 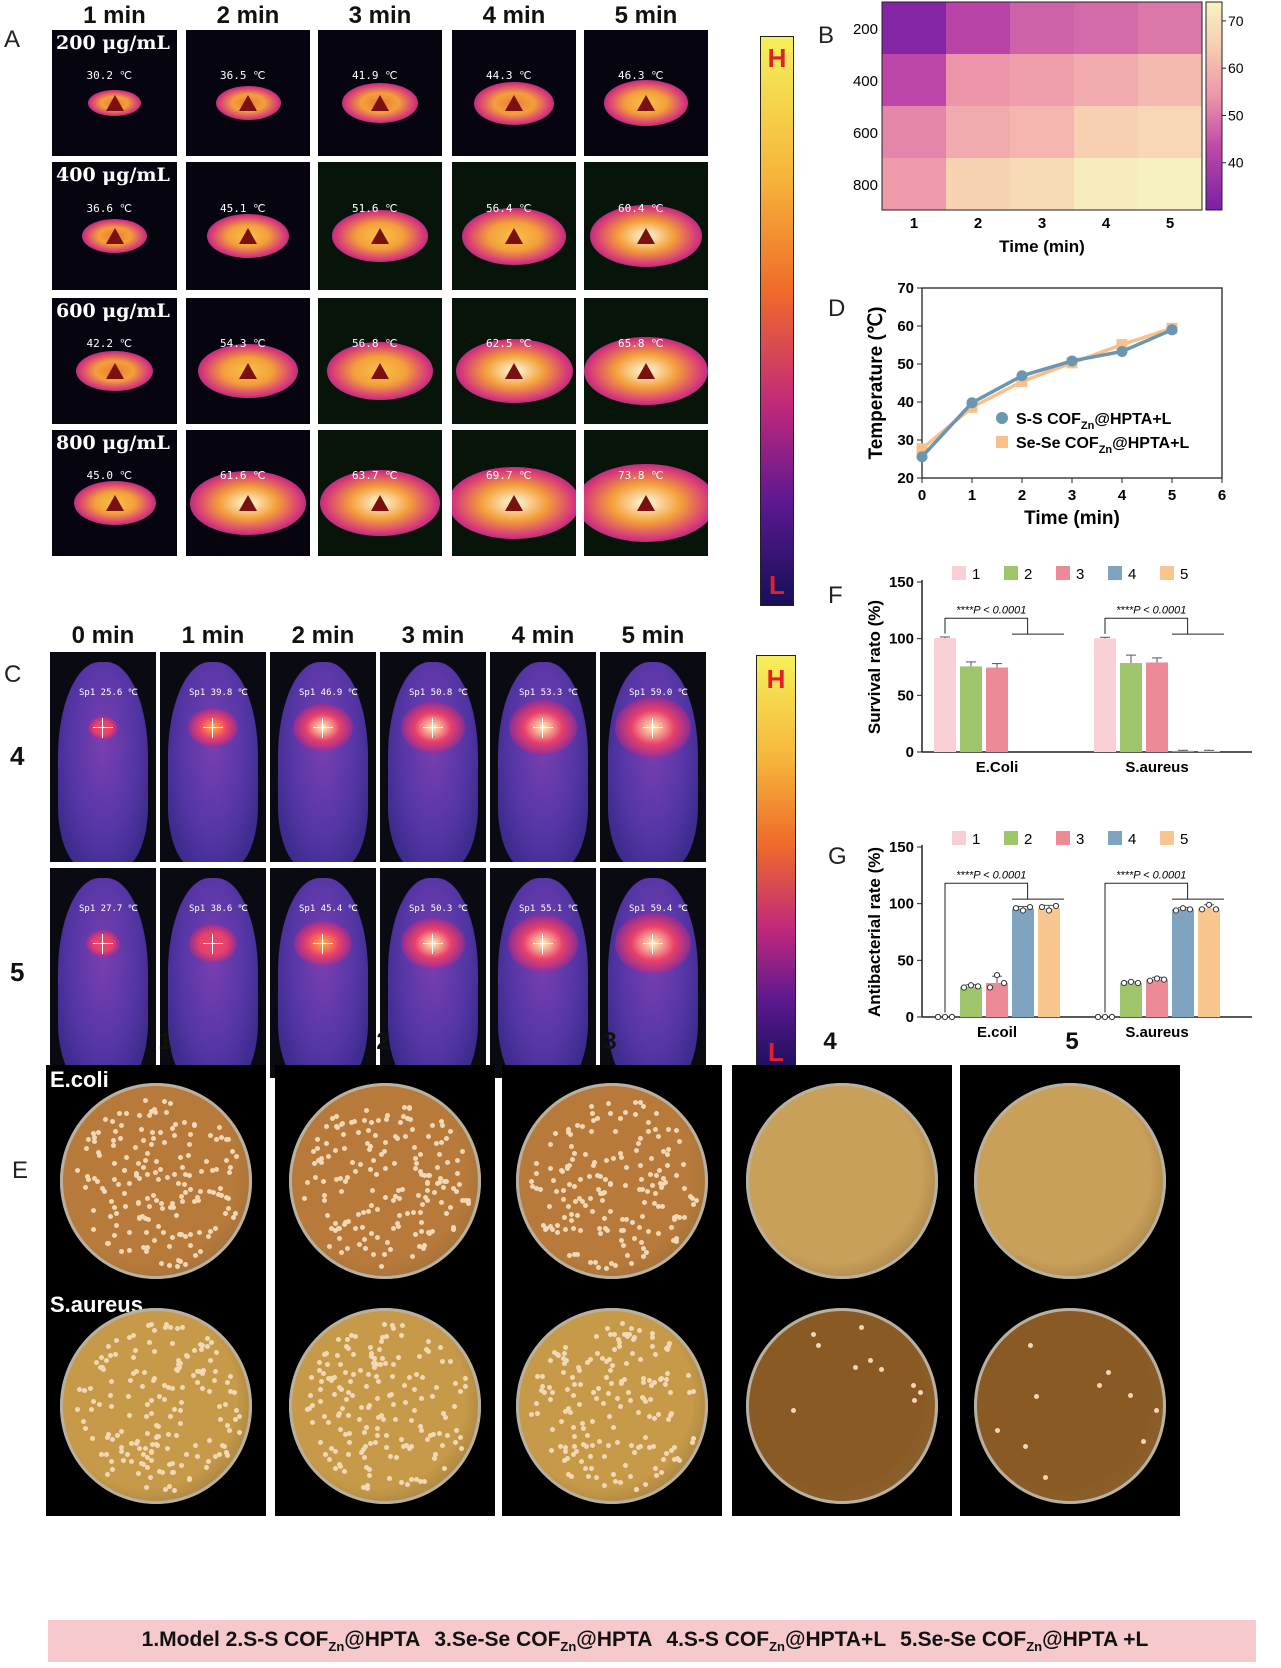 I want to click on group-header: 2, so click(x=383, y=1041).